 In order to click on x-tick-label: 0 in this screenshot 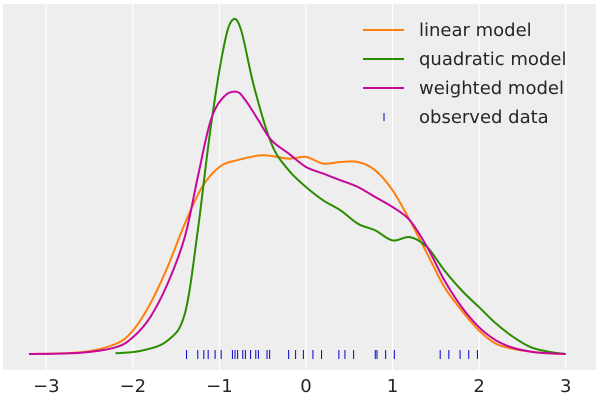, I will do `click(305, 386)`.